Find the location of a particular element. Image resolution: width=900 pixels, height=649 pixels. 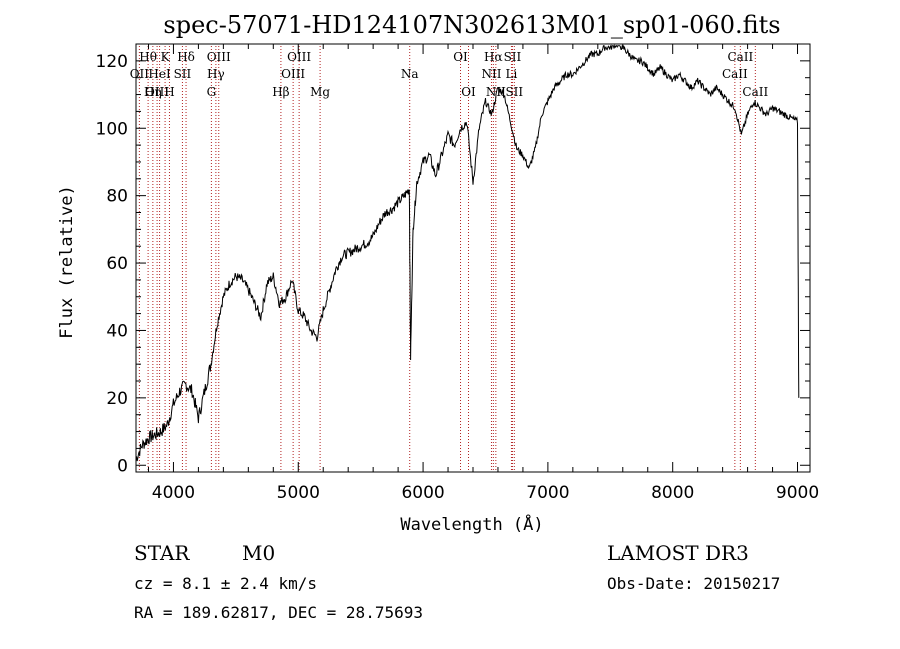

x-tick-label-5: 9000 is located at coordinates (797, 493).